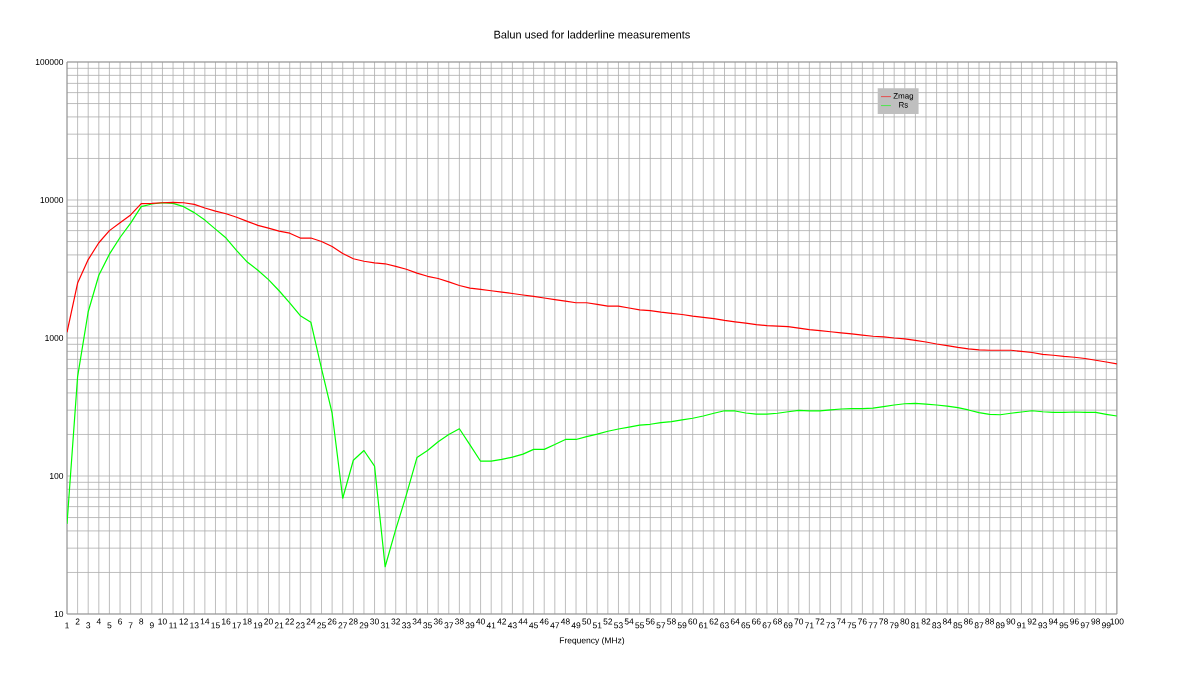 The height and width of the screenshot is (700, 1184). Describe the element at coordinates (1042, 625) in the screenshot. I see `x-tick-label: 93` at that location.